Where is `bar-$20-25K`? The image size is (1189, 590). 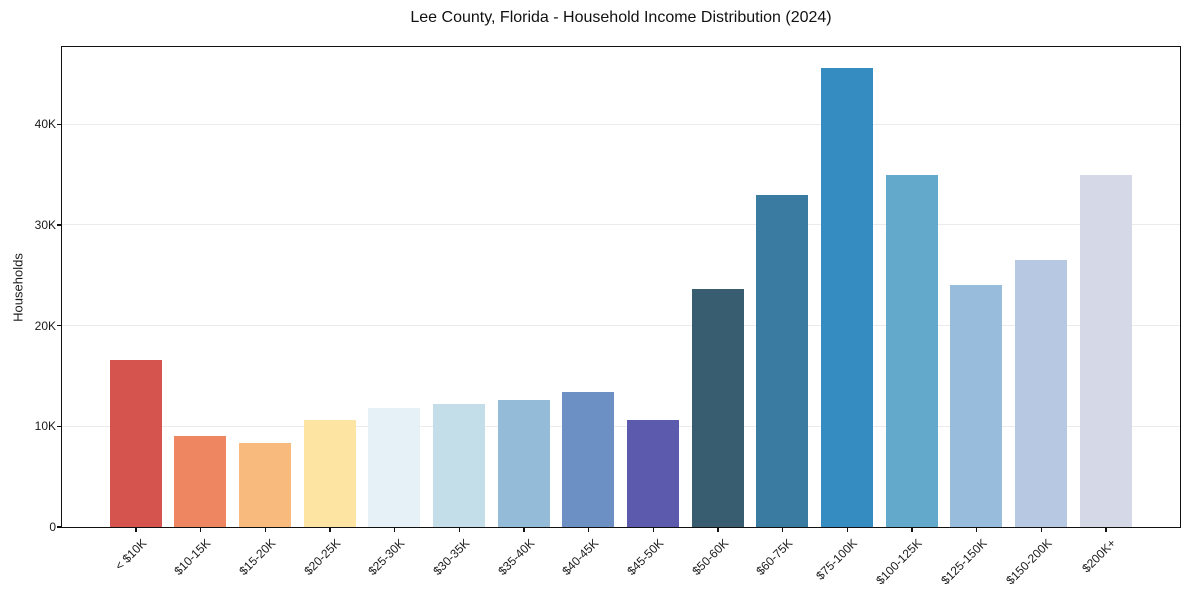 bar-$20-25K is located at coordinates (329, 473).